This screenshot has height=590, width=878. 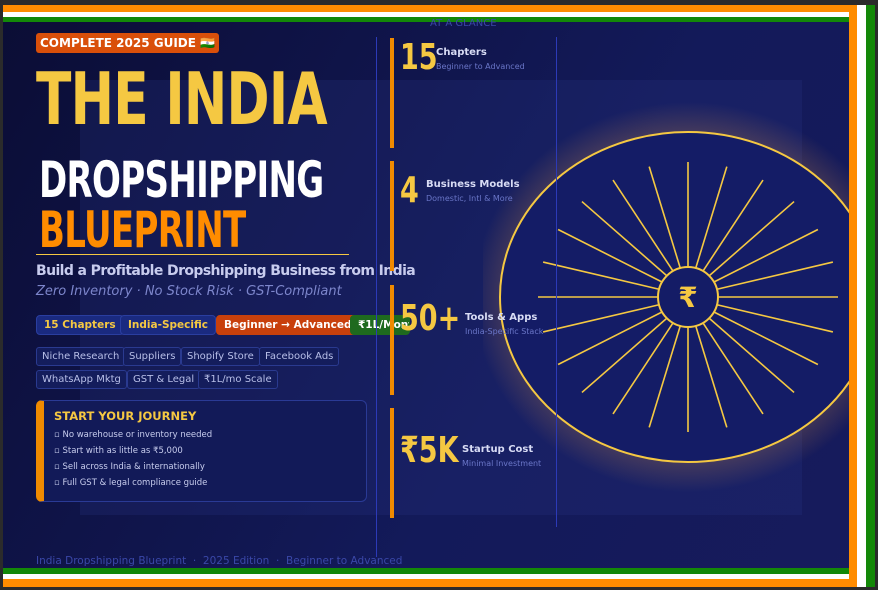 What do you see at coordinates (498, 449) in the screenshot?
I see `stat-label-cost: Startup Cost` at bounding box center [498, 449].